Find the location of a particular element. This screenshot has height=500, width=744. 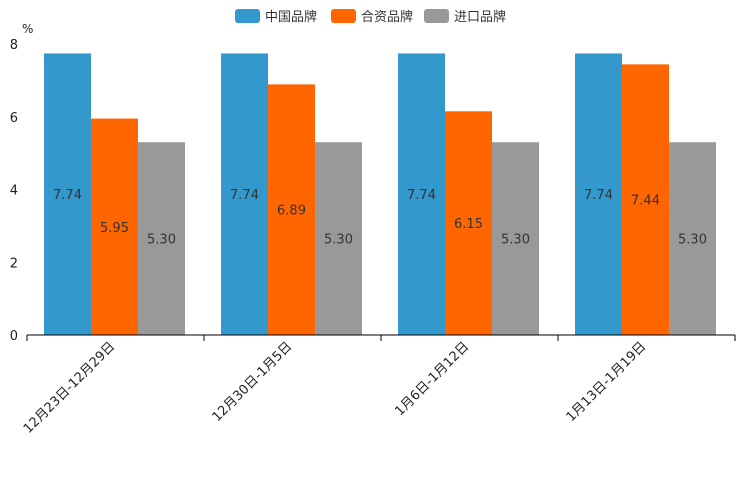

y-tick-label: 4 is located at coordinates (14, 191).